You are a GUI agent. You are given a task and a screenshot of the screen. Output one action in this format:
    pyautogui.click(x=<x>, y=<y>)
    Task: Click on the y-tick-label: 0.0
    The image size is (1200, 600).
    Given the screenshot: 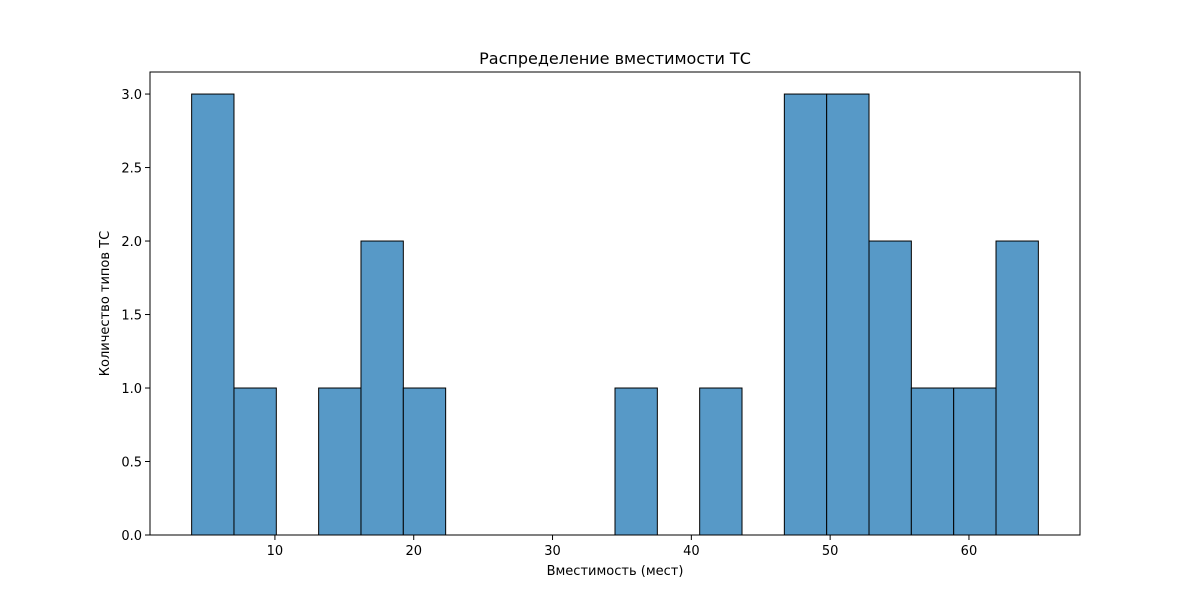 What is the action you would take?
    pyautogui.click(x=131, y=536)
    